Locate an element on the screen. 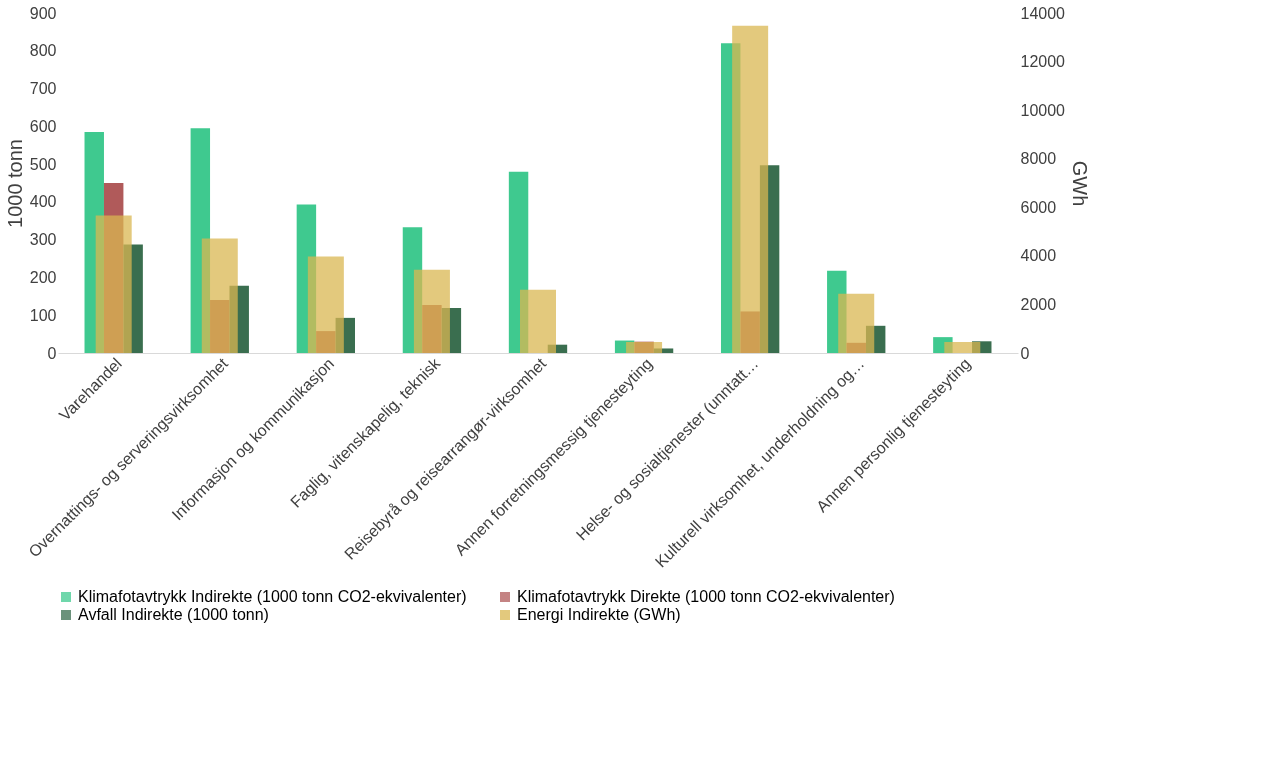 The width and height of the screenshot is (1271, 783). y-tick-label: 400 is located at coordinates (43, 202).